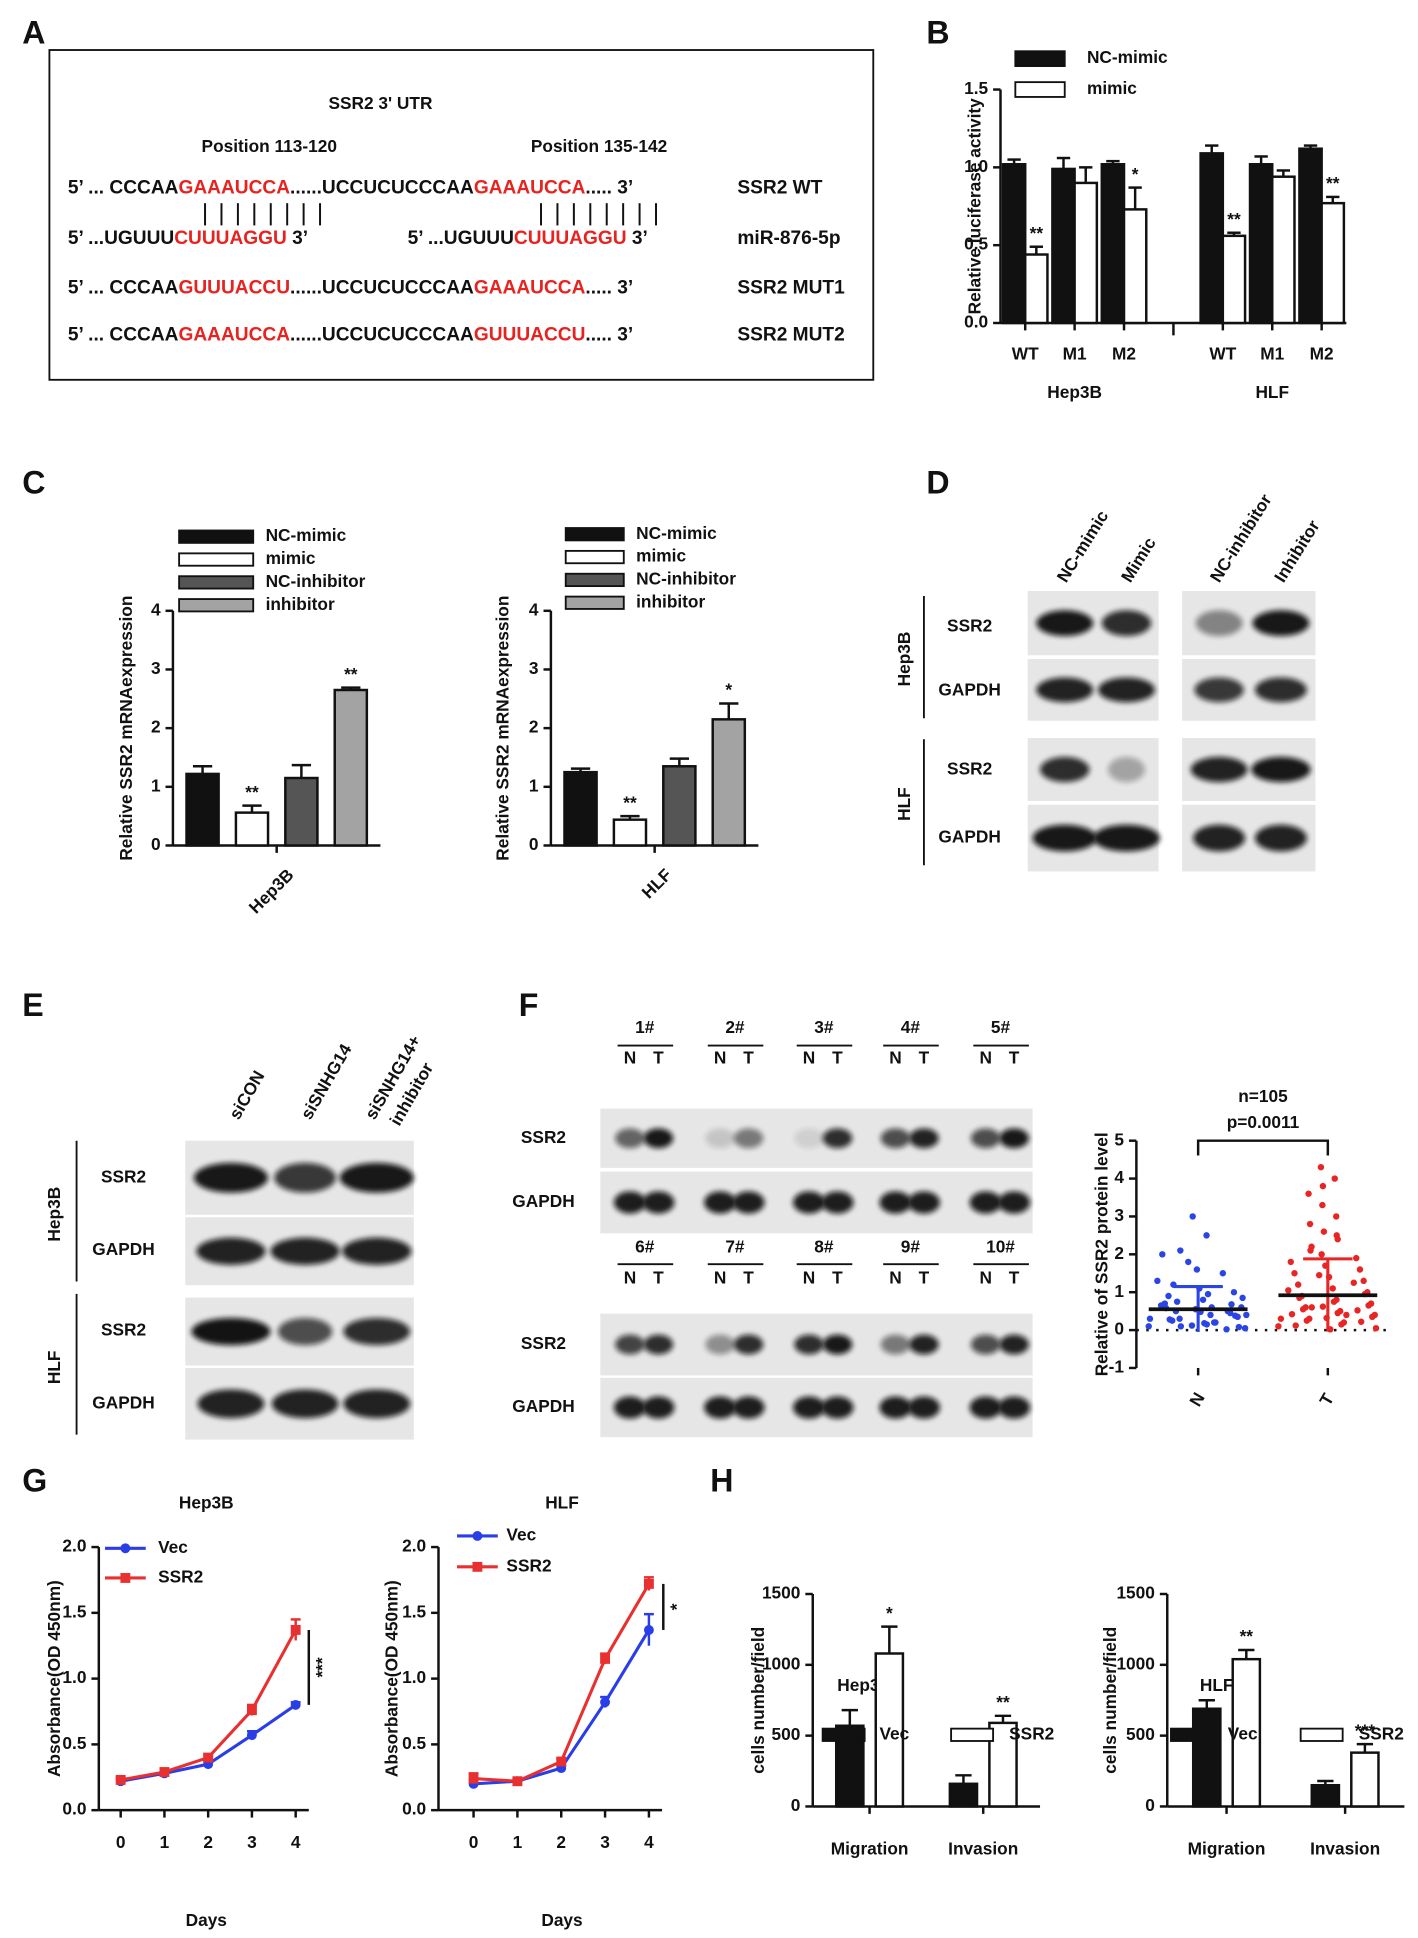 The width and height of the screenshot is (1418, 1938). Describe the element at coordinates (561, 1920) in the screenshot. I see `x-axis-label: Days` at that location.